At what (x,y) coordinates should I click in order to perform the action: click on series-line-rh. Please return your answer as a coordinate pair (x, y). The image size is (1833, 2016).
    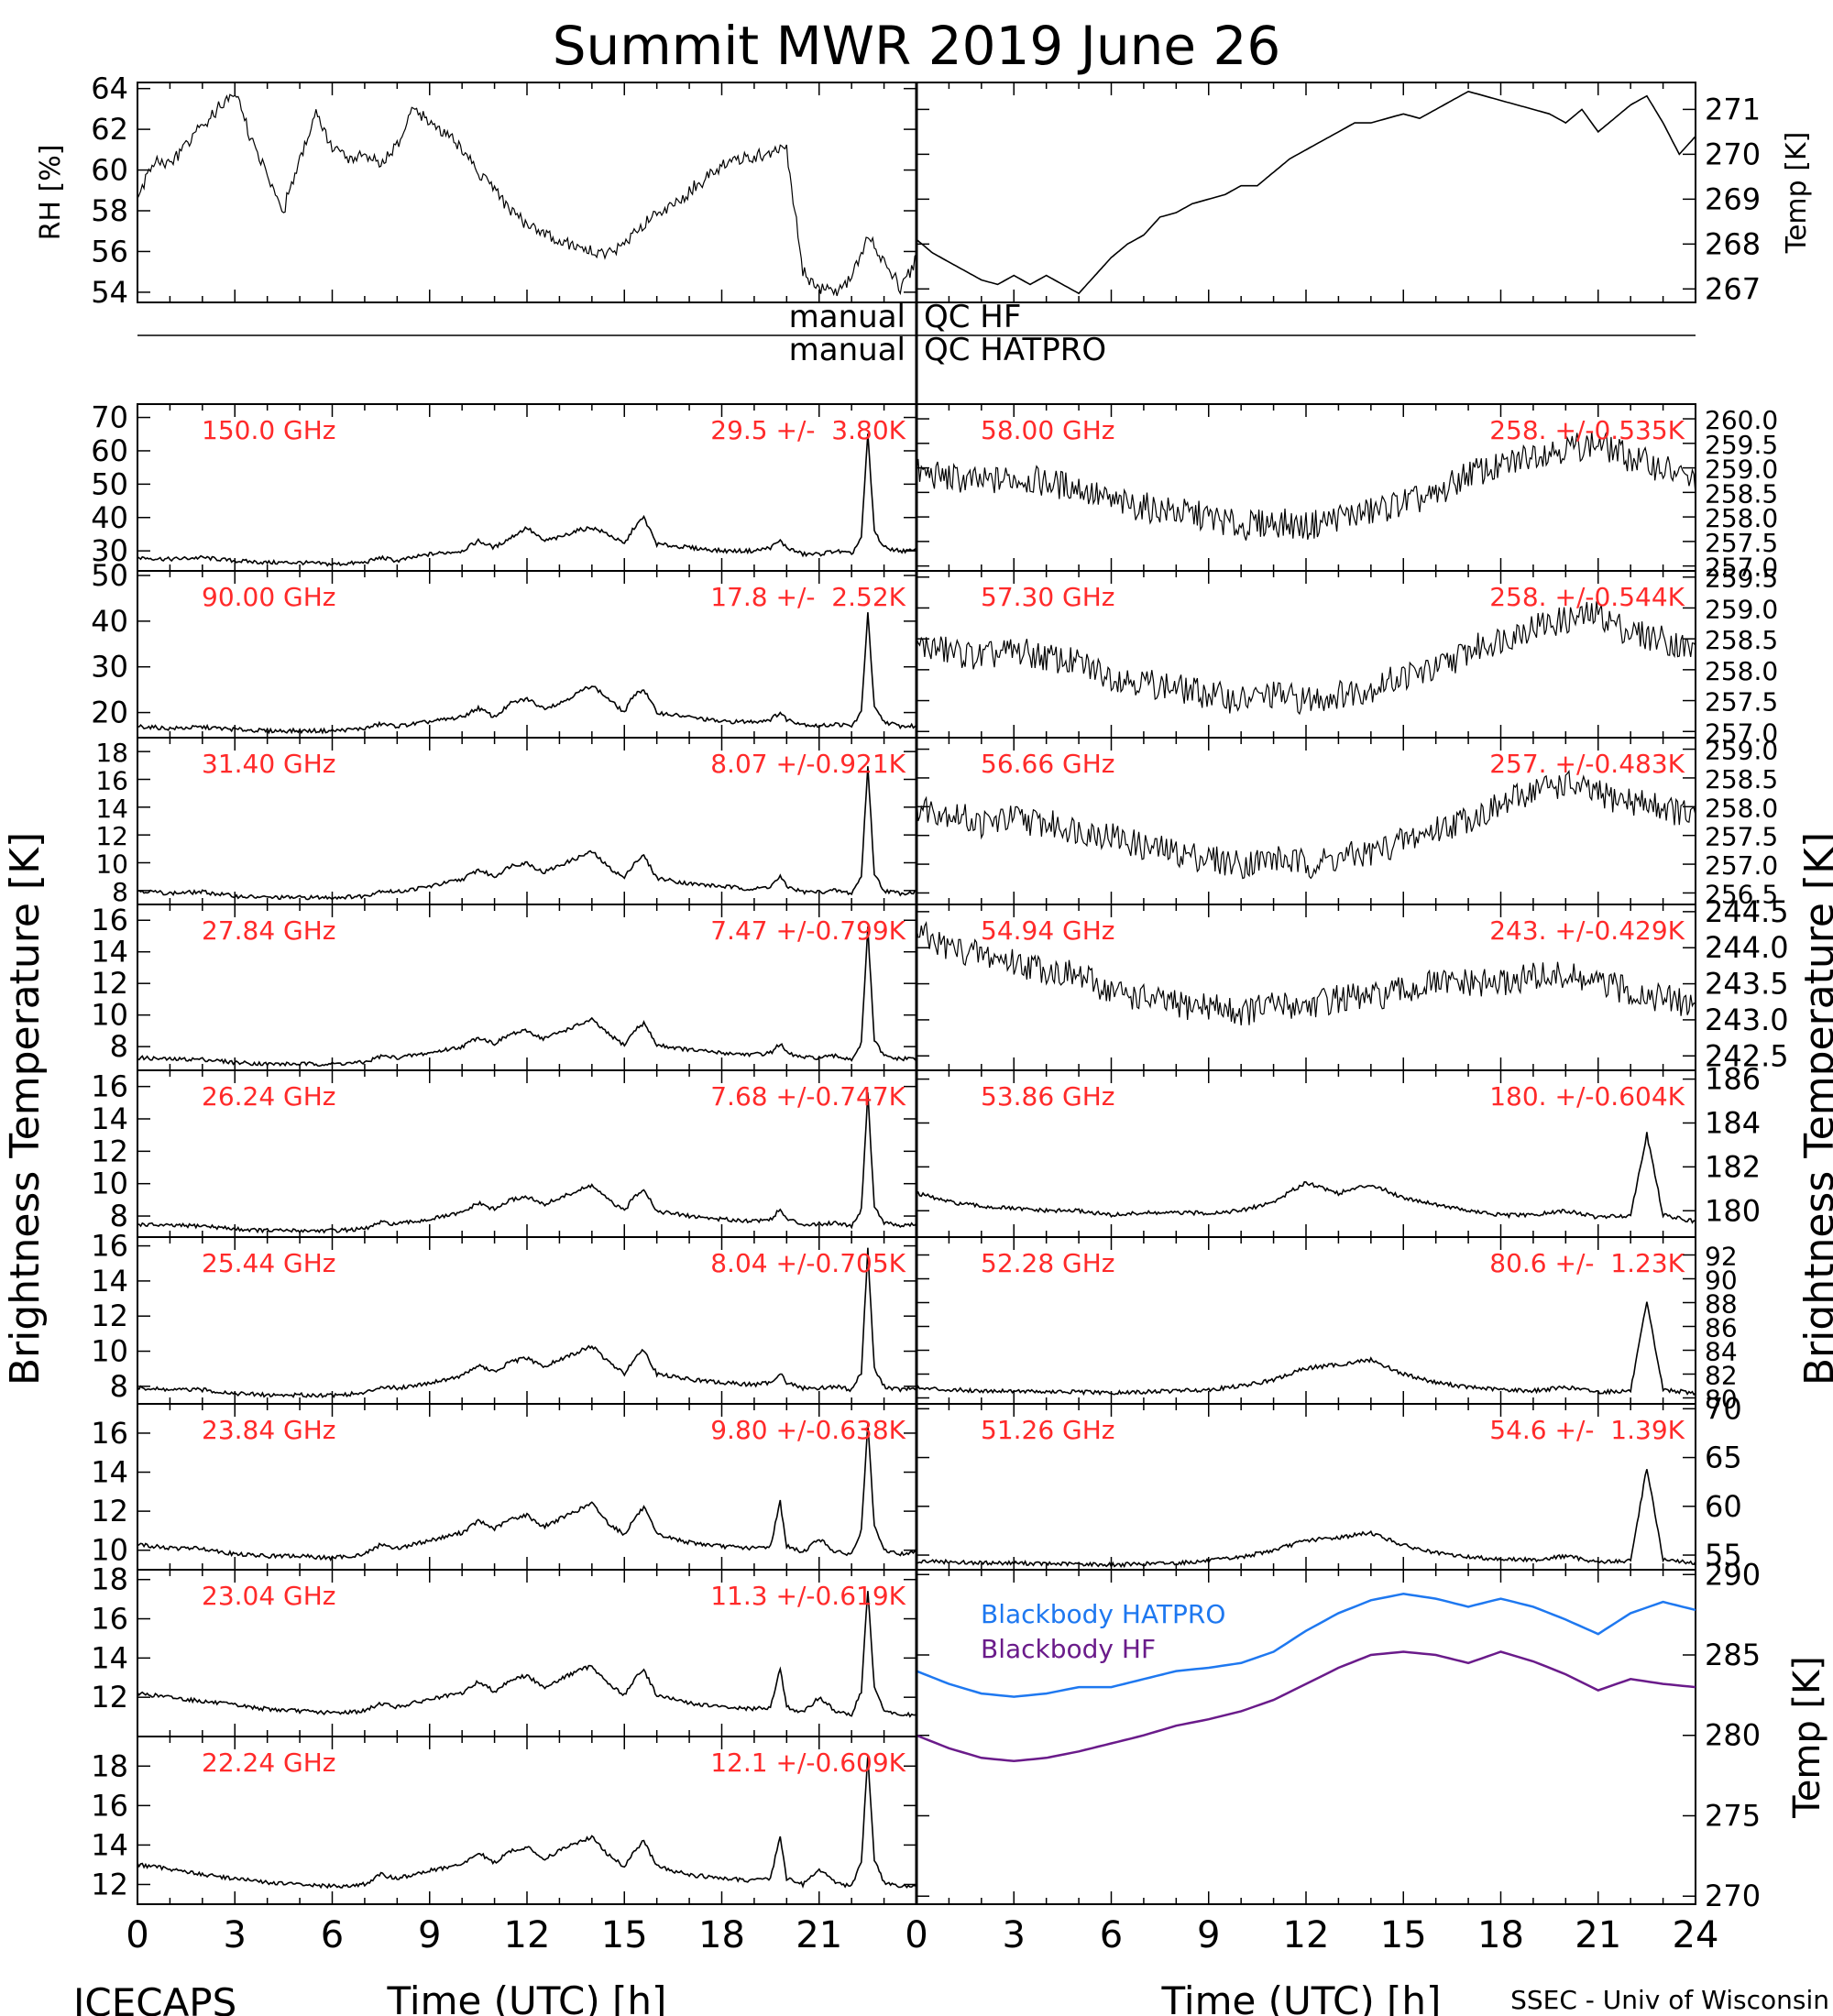
    Looking at the image, I should click on (527, 195).